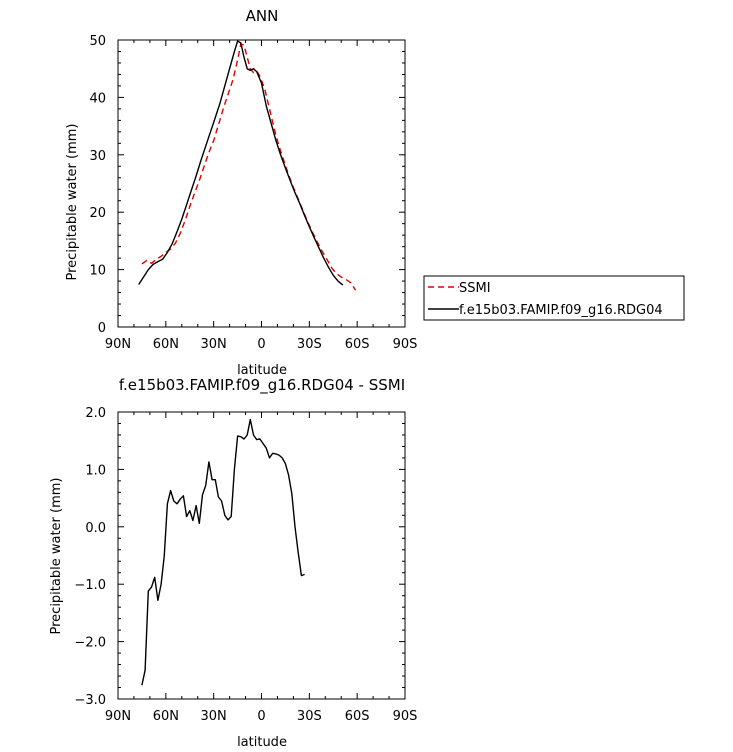 This screenshot has width=733, height=752. What do you see at coordinates (118, 716) in the screenshot?
I see `bottom-x-tick-label: 90N` at bounding box center [118, 716].